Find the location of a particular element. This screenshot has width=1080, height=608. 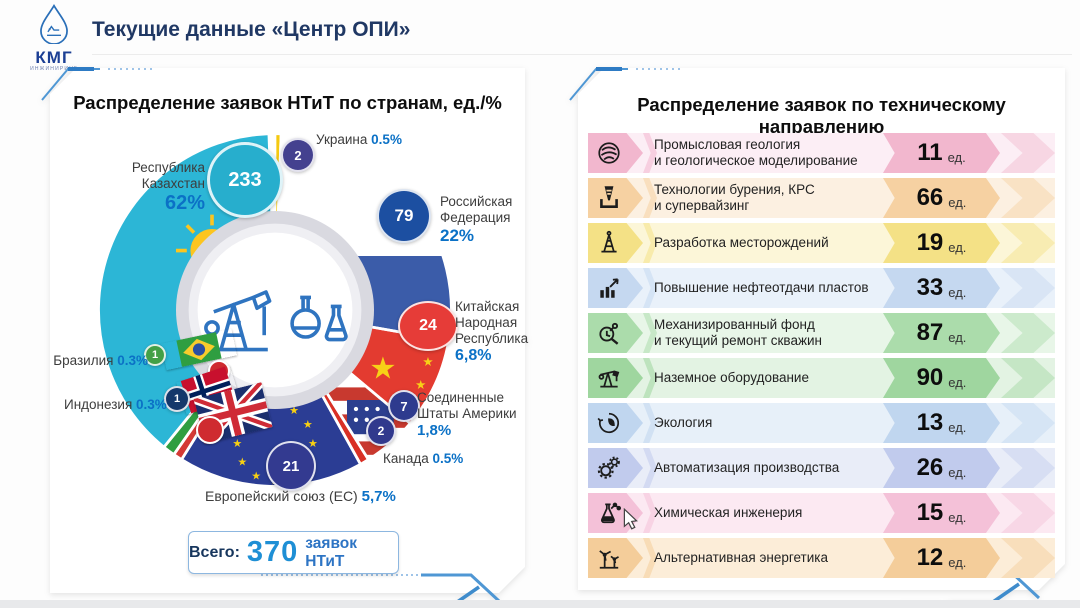

well-service-icon is located at coordinates (609, 333).